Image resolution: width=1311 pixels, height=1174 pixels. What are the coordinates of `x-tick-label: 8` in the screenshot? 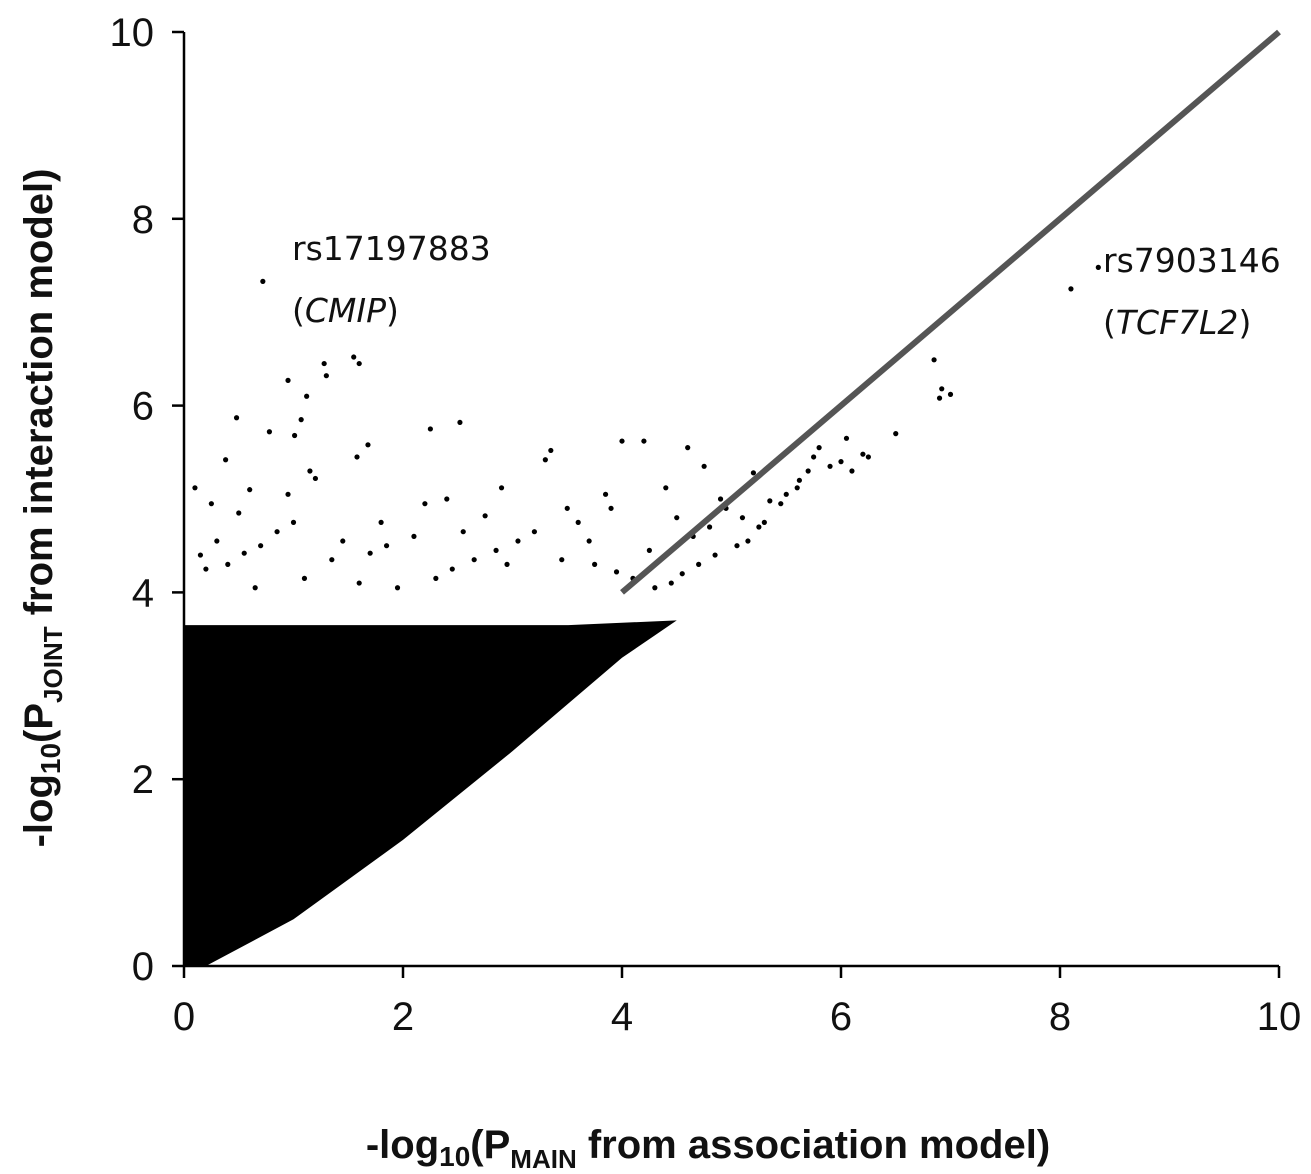 It's located at (1060, 1017).